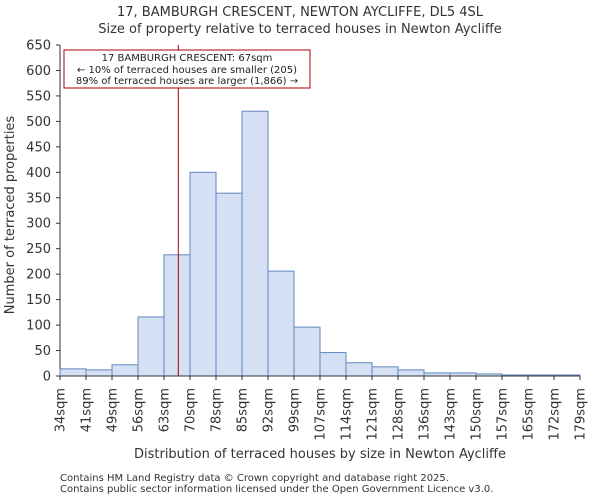  What do you see at coordinates (529, 414) in the screenshot?
I see `x-tick-label: 165sqm` at bounding box center [529, 414].